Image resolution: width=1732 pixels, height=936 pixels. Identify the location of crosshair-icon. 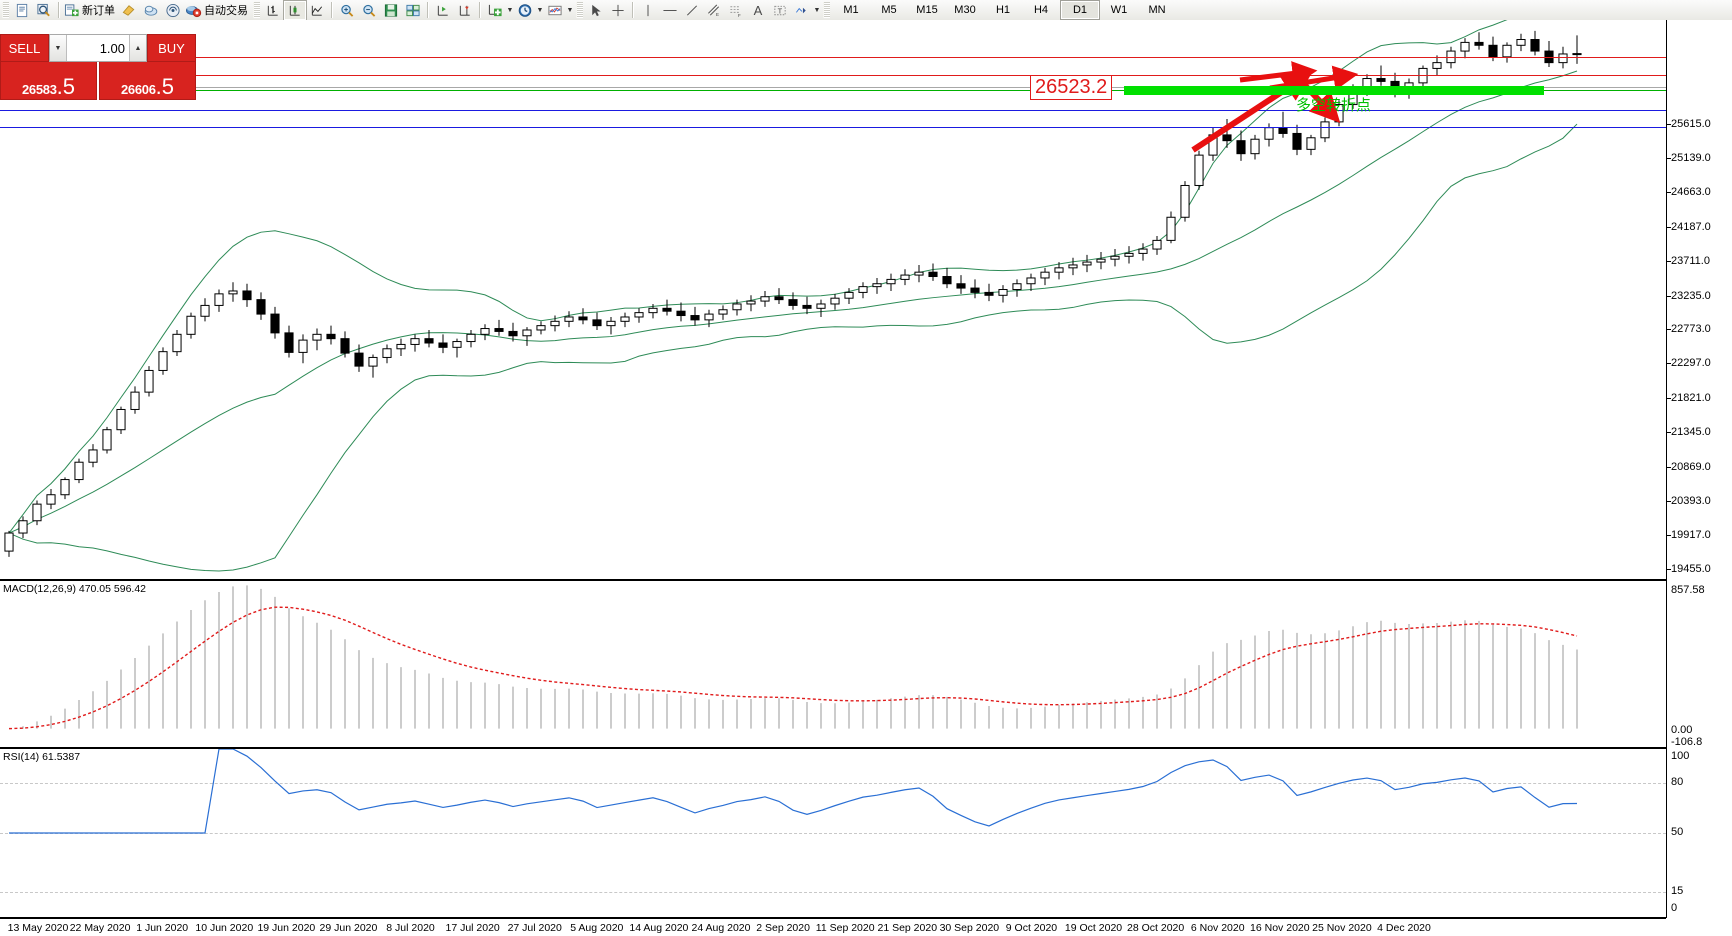
(618, 10).